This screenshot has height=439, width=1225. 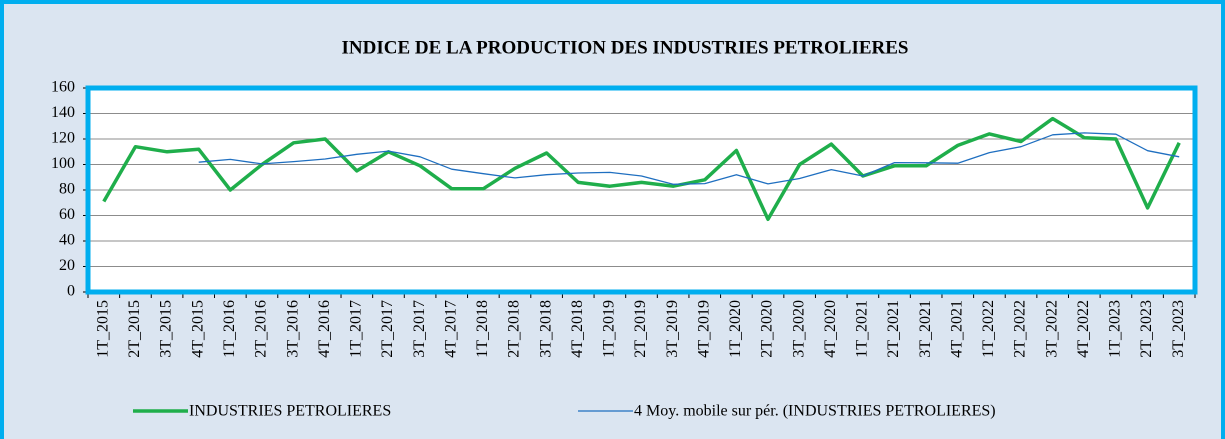 What do you see at coordinates (640, 329) in the screenshot?
I see `x-tick-label: 2T_2019` at bounding box center [640, 329].